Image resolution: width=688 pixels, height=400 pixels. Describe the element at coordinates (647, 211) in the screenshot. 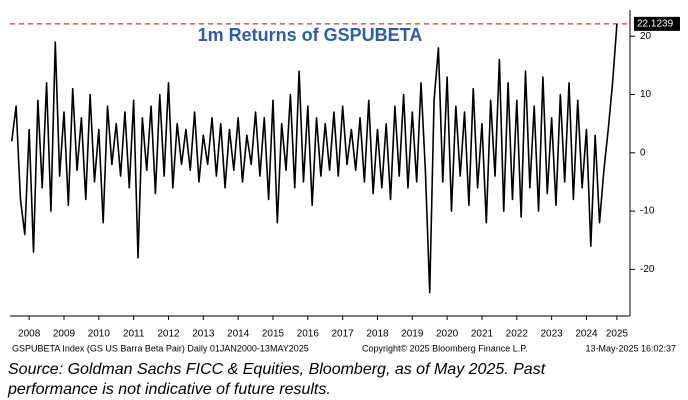

I see `y-tick-label: -10` at that location.